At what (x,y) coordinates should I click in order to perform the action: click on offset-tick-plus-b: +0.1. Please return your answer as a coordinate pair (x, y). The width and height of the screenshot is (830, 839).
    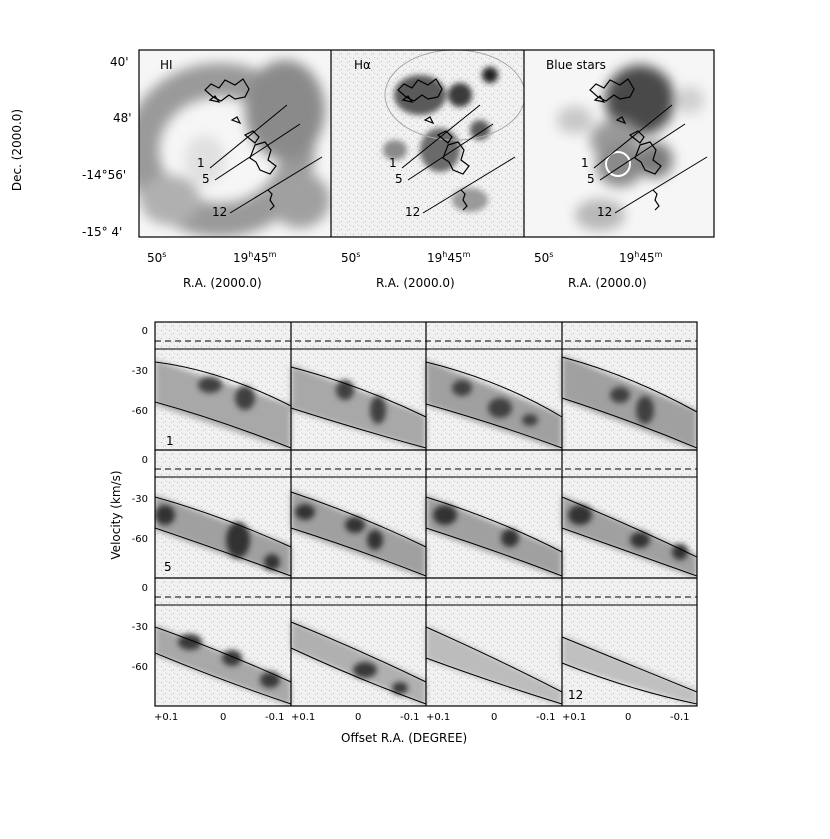
    Looking at the image, I should click on (303, 717).